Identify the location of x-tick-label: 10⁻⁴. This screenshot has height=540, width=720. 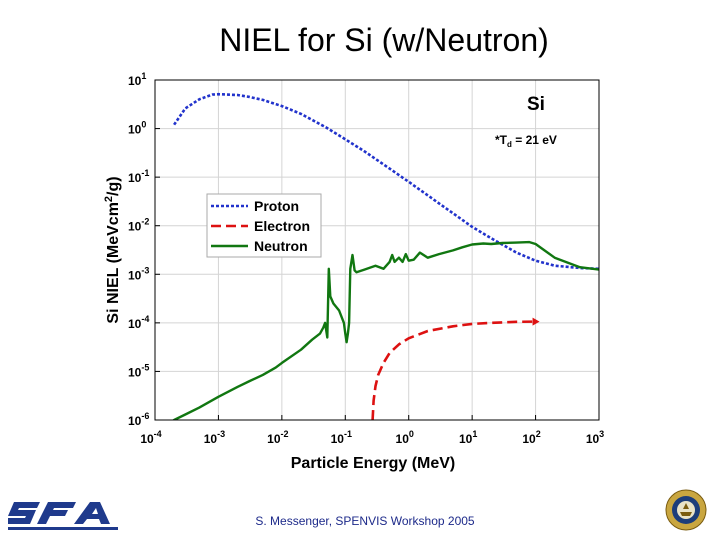
(150, 437).